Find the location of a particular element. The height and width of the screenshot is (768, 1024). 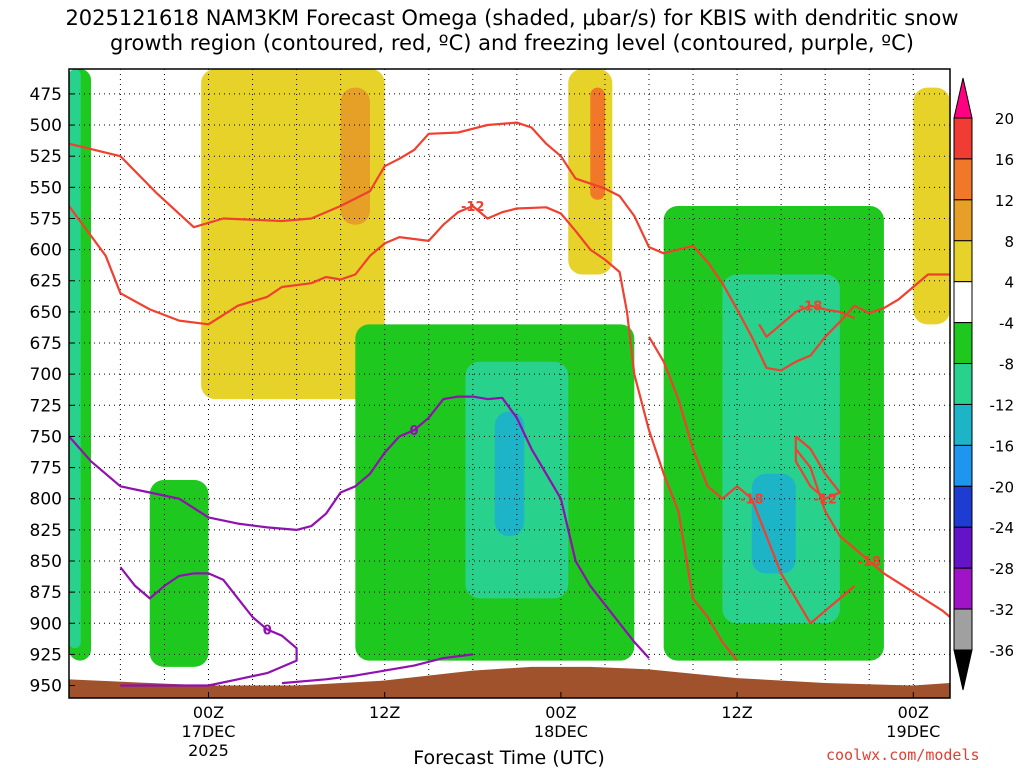

y-tick-label-625: 625 is located at coordinates (46, 282).